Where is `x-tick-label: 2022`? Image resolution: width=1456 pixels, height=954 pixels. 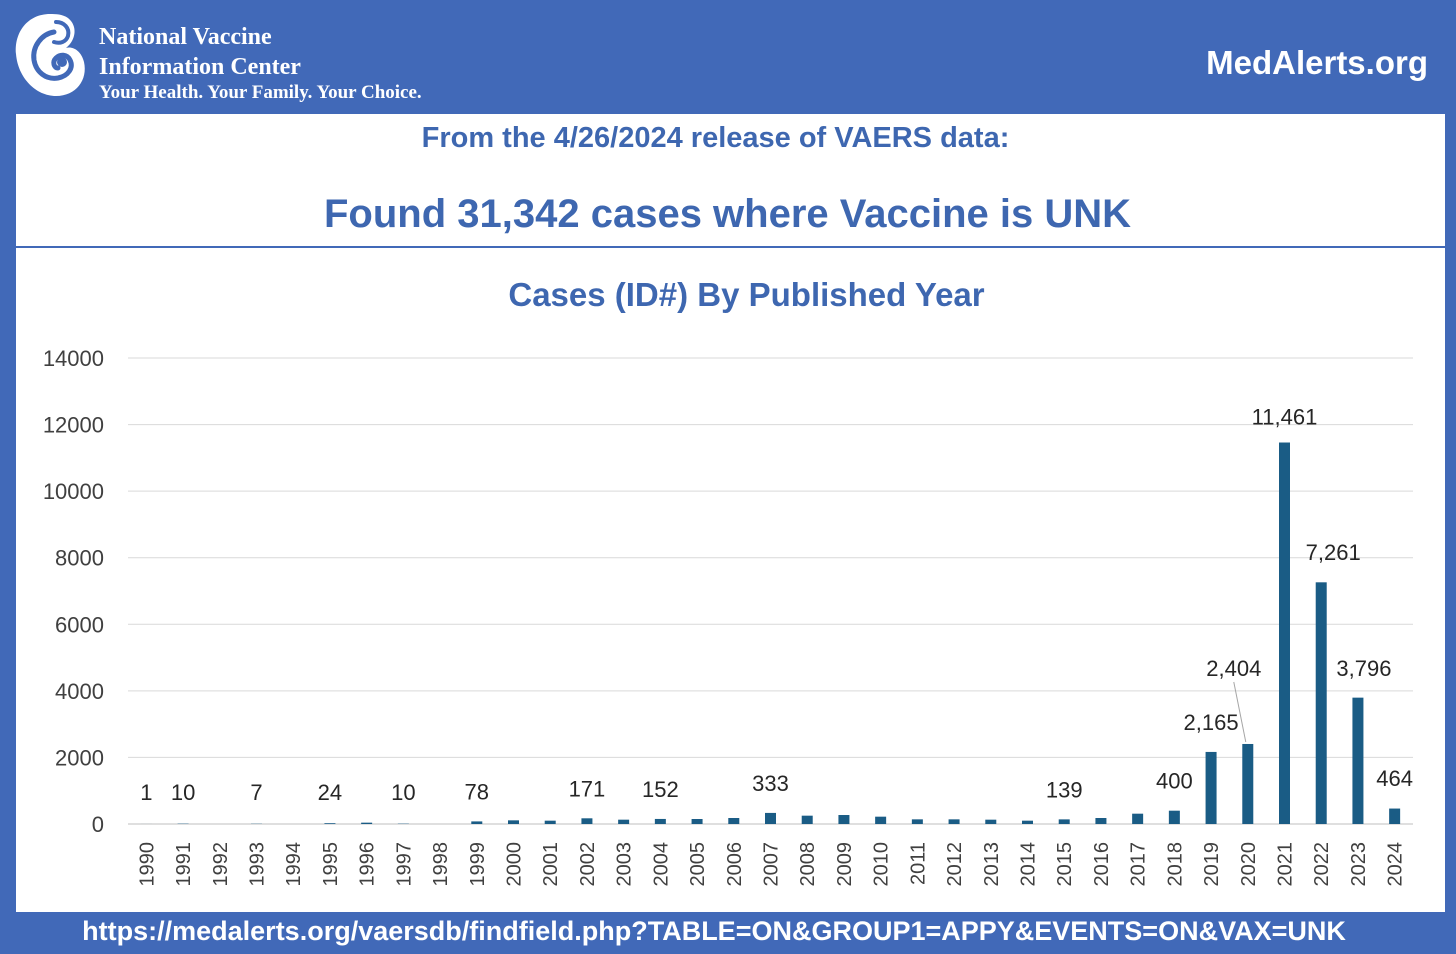 x-tick-label: 2022 is located at coordinates (1322, 864).